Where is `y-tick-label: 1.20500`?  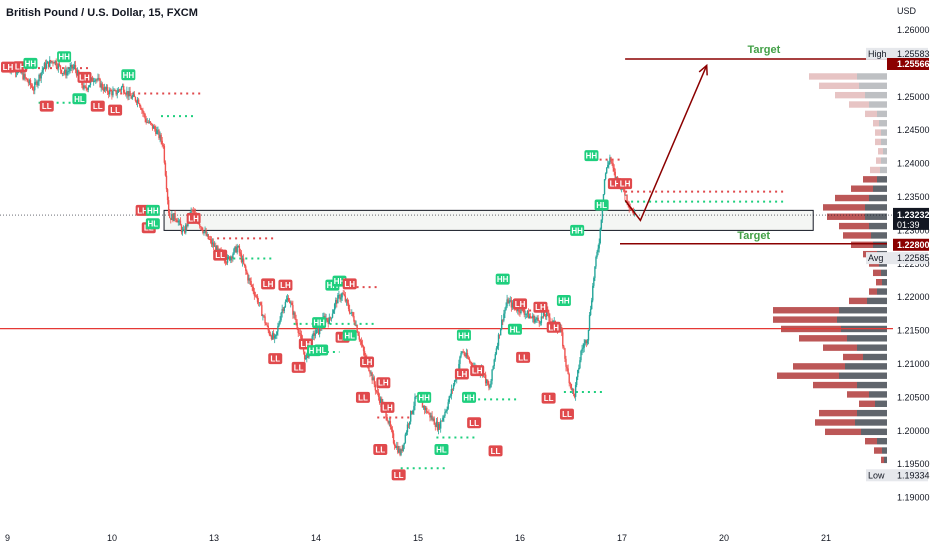 y-tick-label: 1.20500 is located at coordinates (913, 397).